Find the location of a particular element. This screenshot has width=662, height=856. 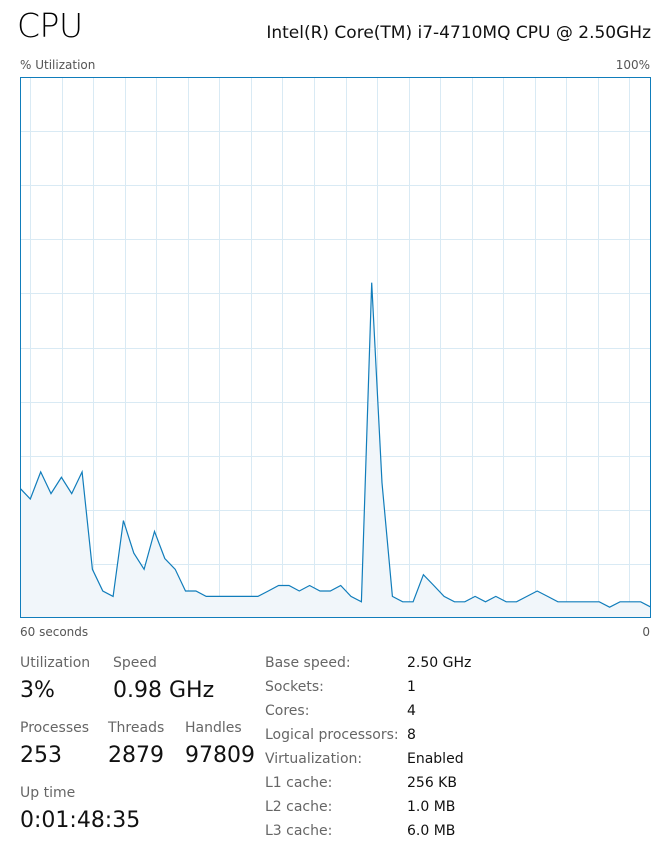

detail-value-l1-cache: 256 KB is located at coordinates (432, 783).